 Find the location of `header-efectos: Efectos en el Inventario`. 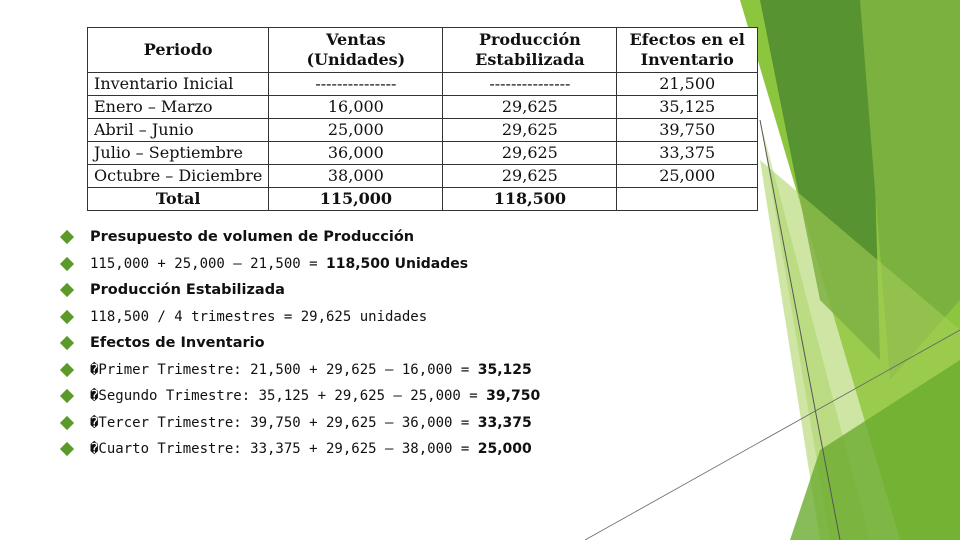

header-efectos: Efectos en el Inventario is located at coordinates (687, 50).